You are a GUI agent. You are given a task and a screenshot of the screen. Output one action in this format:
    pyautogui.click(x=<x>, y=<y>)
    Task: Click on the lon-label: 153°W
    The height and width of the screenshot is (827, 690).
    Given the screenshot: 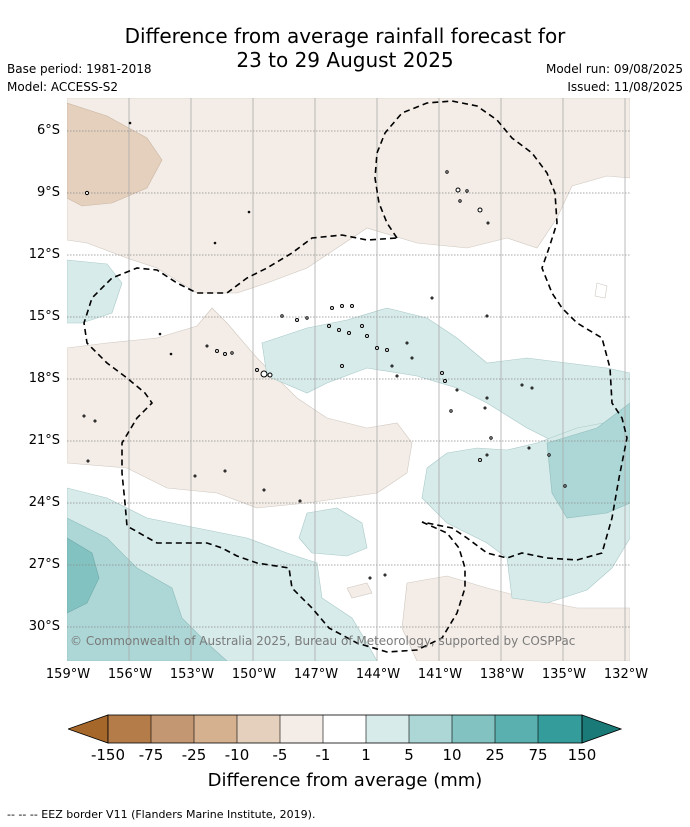 What is the action you would take?
    pyautogui.click(x=192, y=674)
    